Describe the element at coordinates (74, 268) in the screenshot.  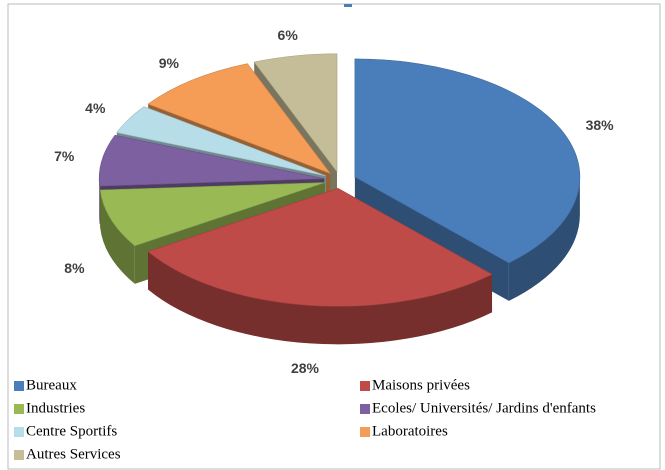
I see `data-label: 8%` at that location.